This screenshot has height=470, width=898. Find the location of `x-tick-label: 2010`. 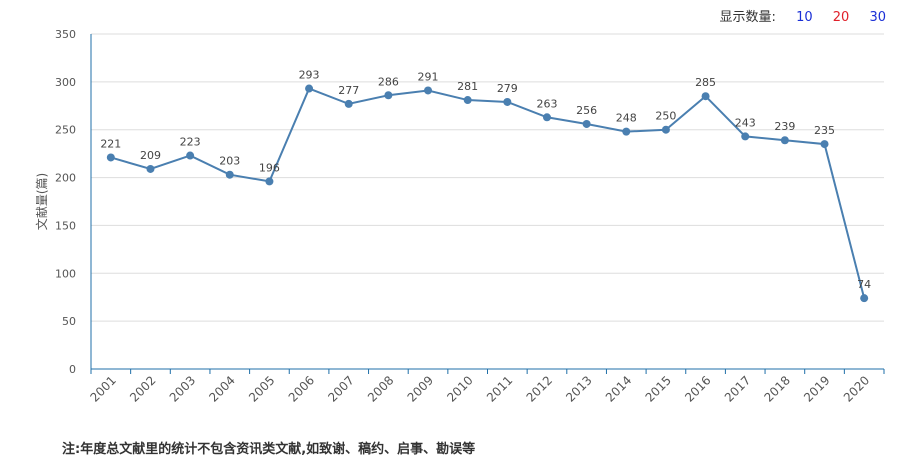

x-tick-label: 2010 is located at coordinates (459, 388).